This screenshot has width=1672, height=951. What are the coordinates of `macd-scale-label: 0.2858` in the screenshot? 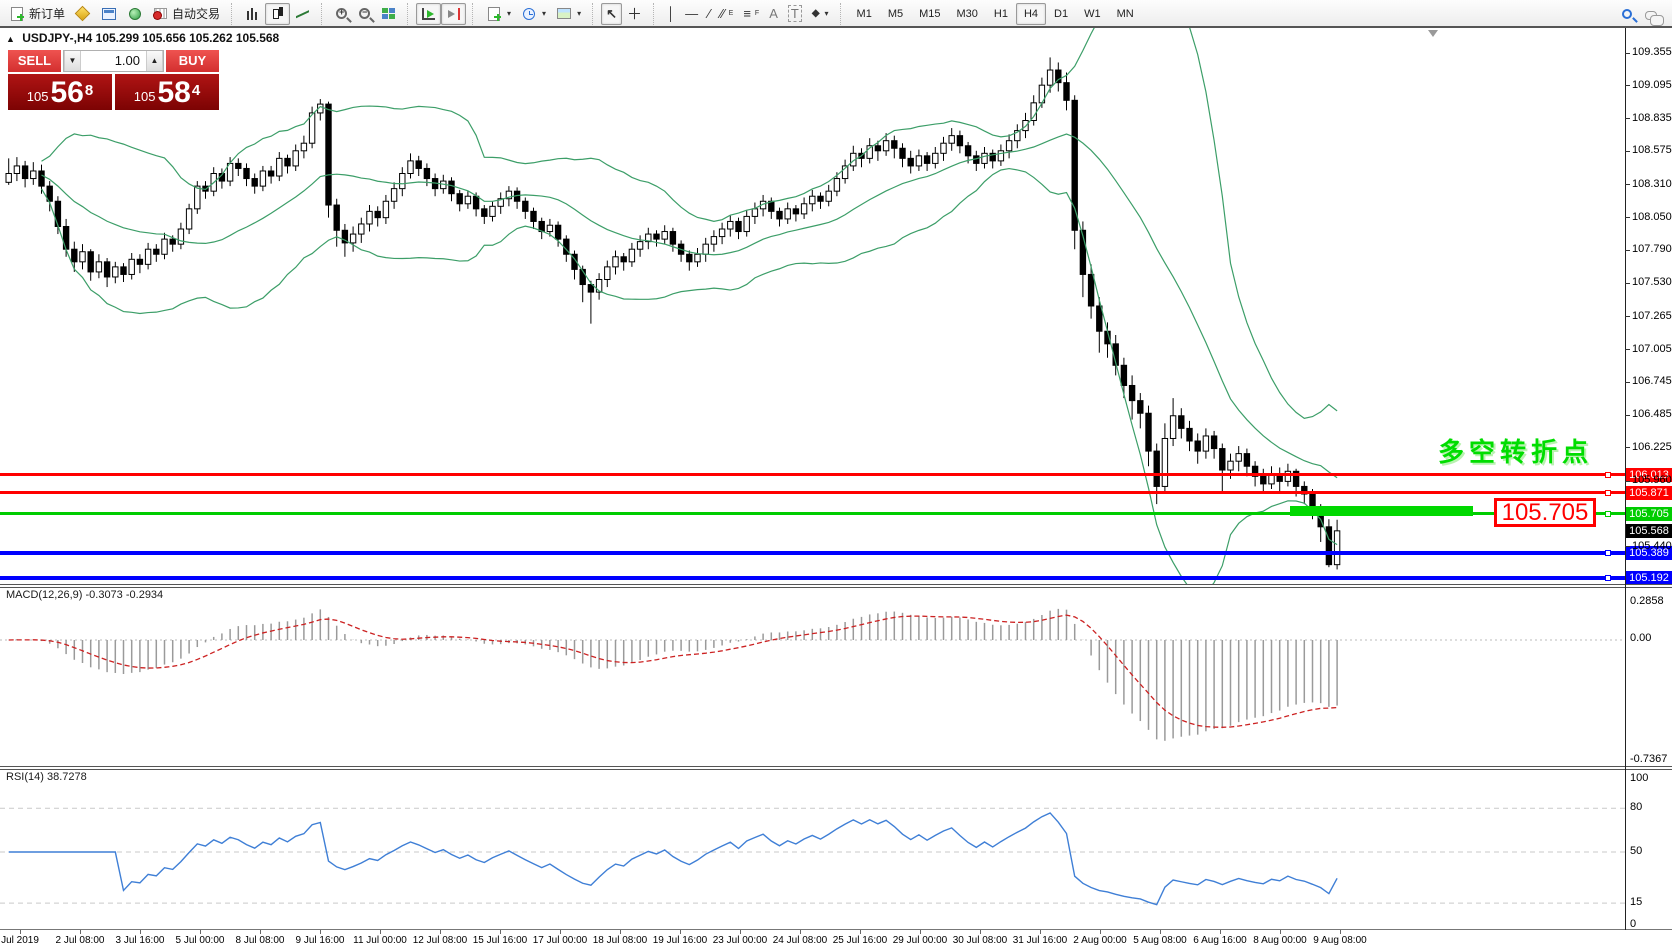 It's located at (1647, 601).